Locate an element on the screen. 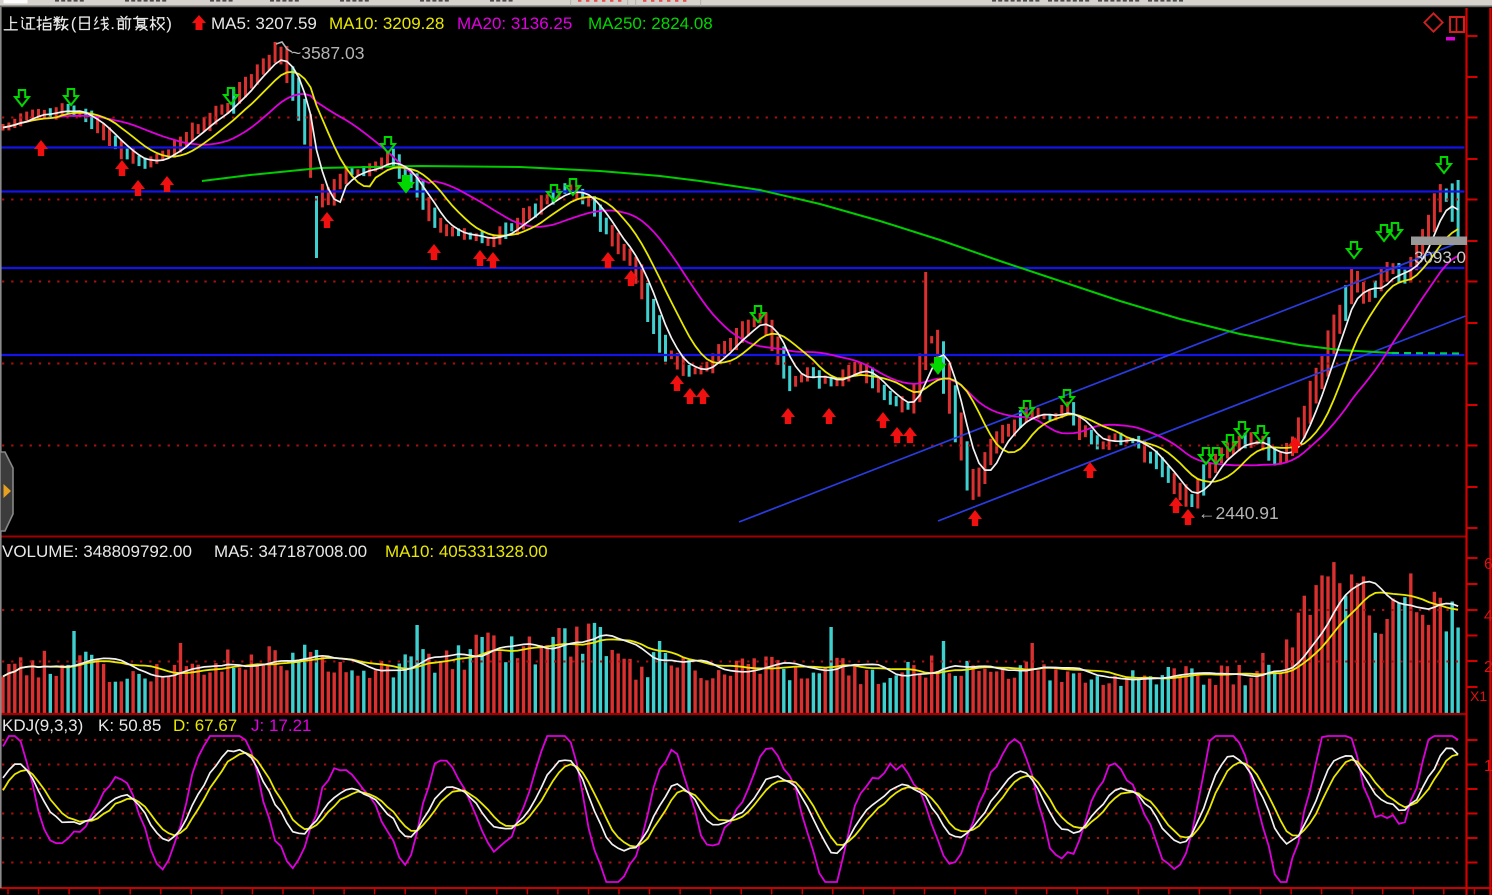 The image size is (1492, 895). svg-text: MA10: 405331328.00 is located at coordinates (466, 551).